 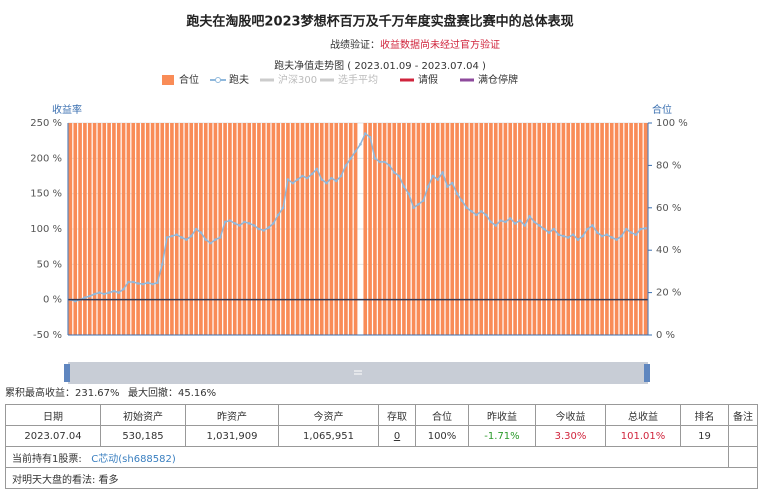 I want to click on legend-label: 跑夫, so click(x=239, y=79).